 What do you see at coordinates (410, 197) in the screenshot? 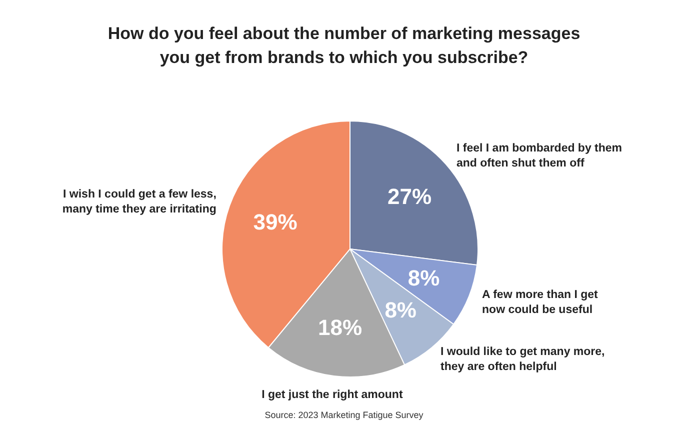
I see `data-label: 27%` at bounding box center [410, 197].